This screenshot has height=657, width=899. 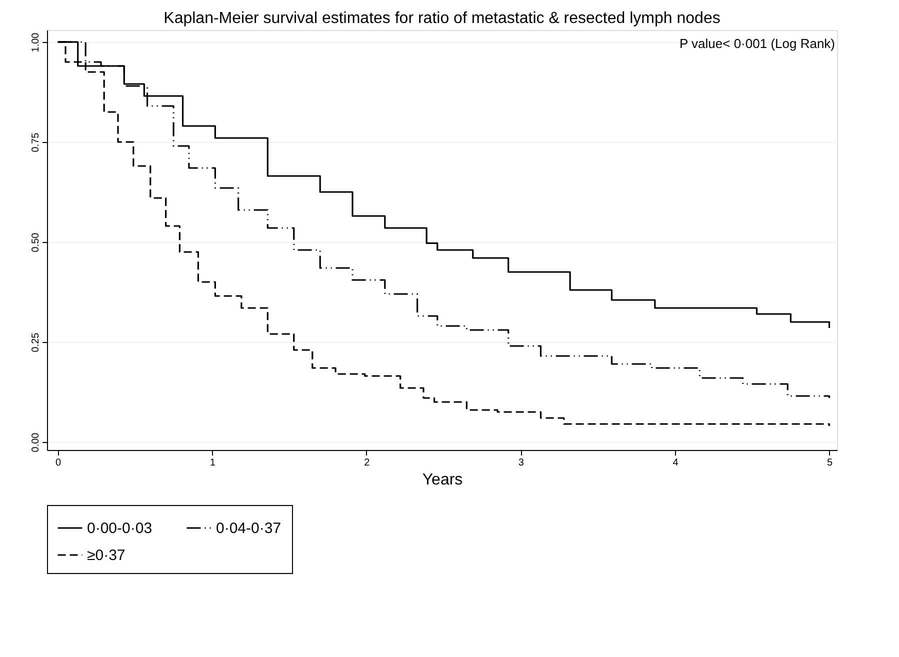 What do you see at coordinates (442, 18) in the screenshot?
I see `chart-title: Kaplan-Meier survival estimates for ratio of metastatic & resected lymph nodes` at bounding box center [442, 18].